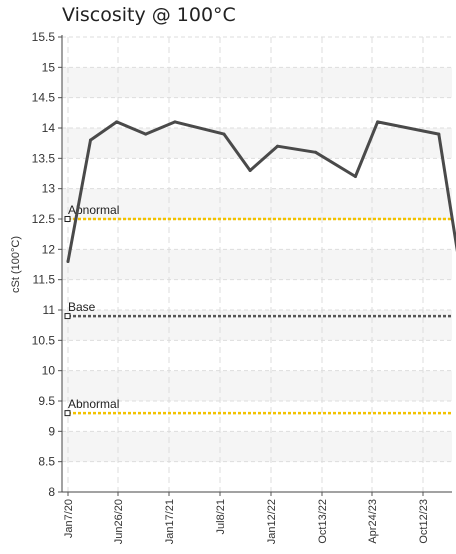  Describe the element at coordinates (82, 307) in the screenshot. I see `reference-label: Base` at that location.